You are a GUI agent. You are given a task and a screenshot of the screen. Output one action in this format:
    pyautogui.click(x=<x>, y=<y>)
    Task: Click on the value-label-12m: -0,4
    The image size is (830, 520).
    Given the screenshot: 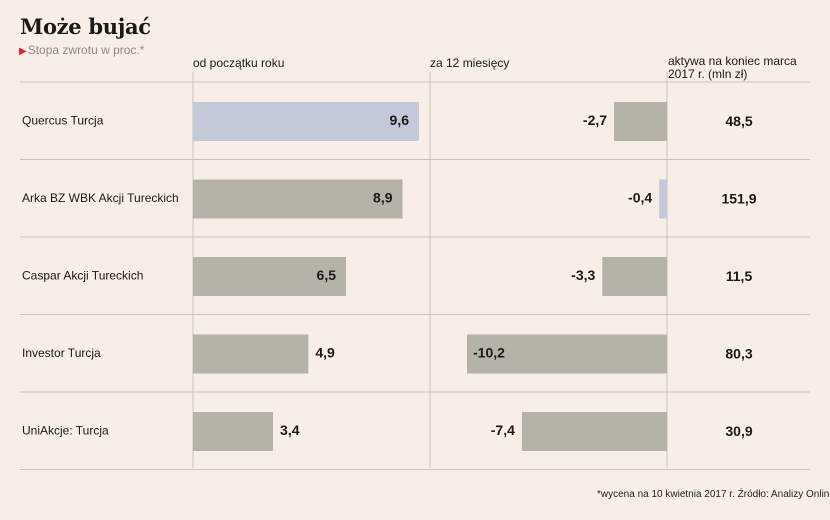 What is the action you would take?
    pyautogui.click(x=640, y=198)
    